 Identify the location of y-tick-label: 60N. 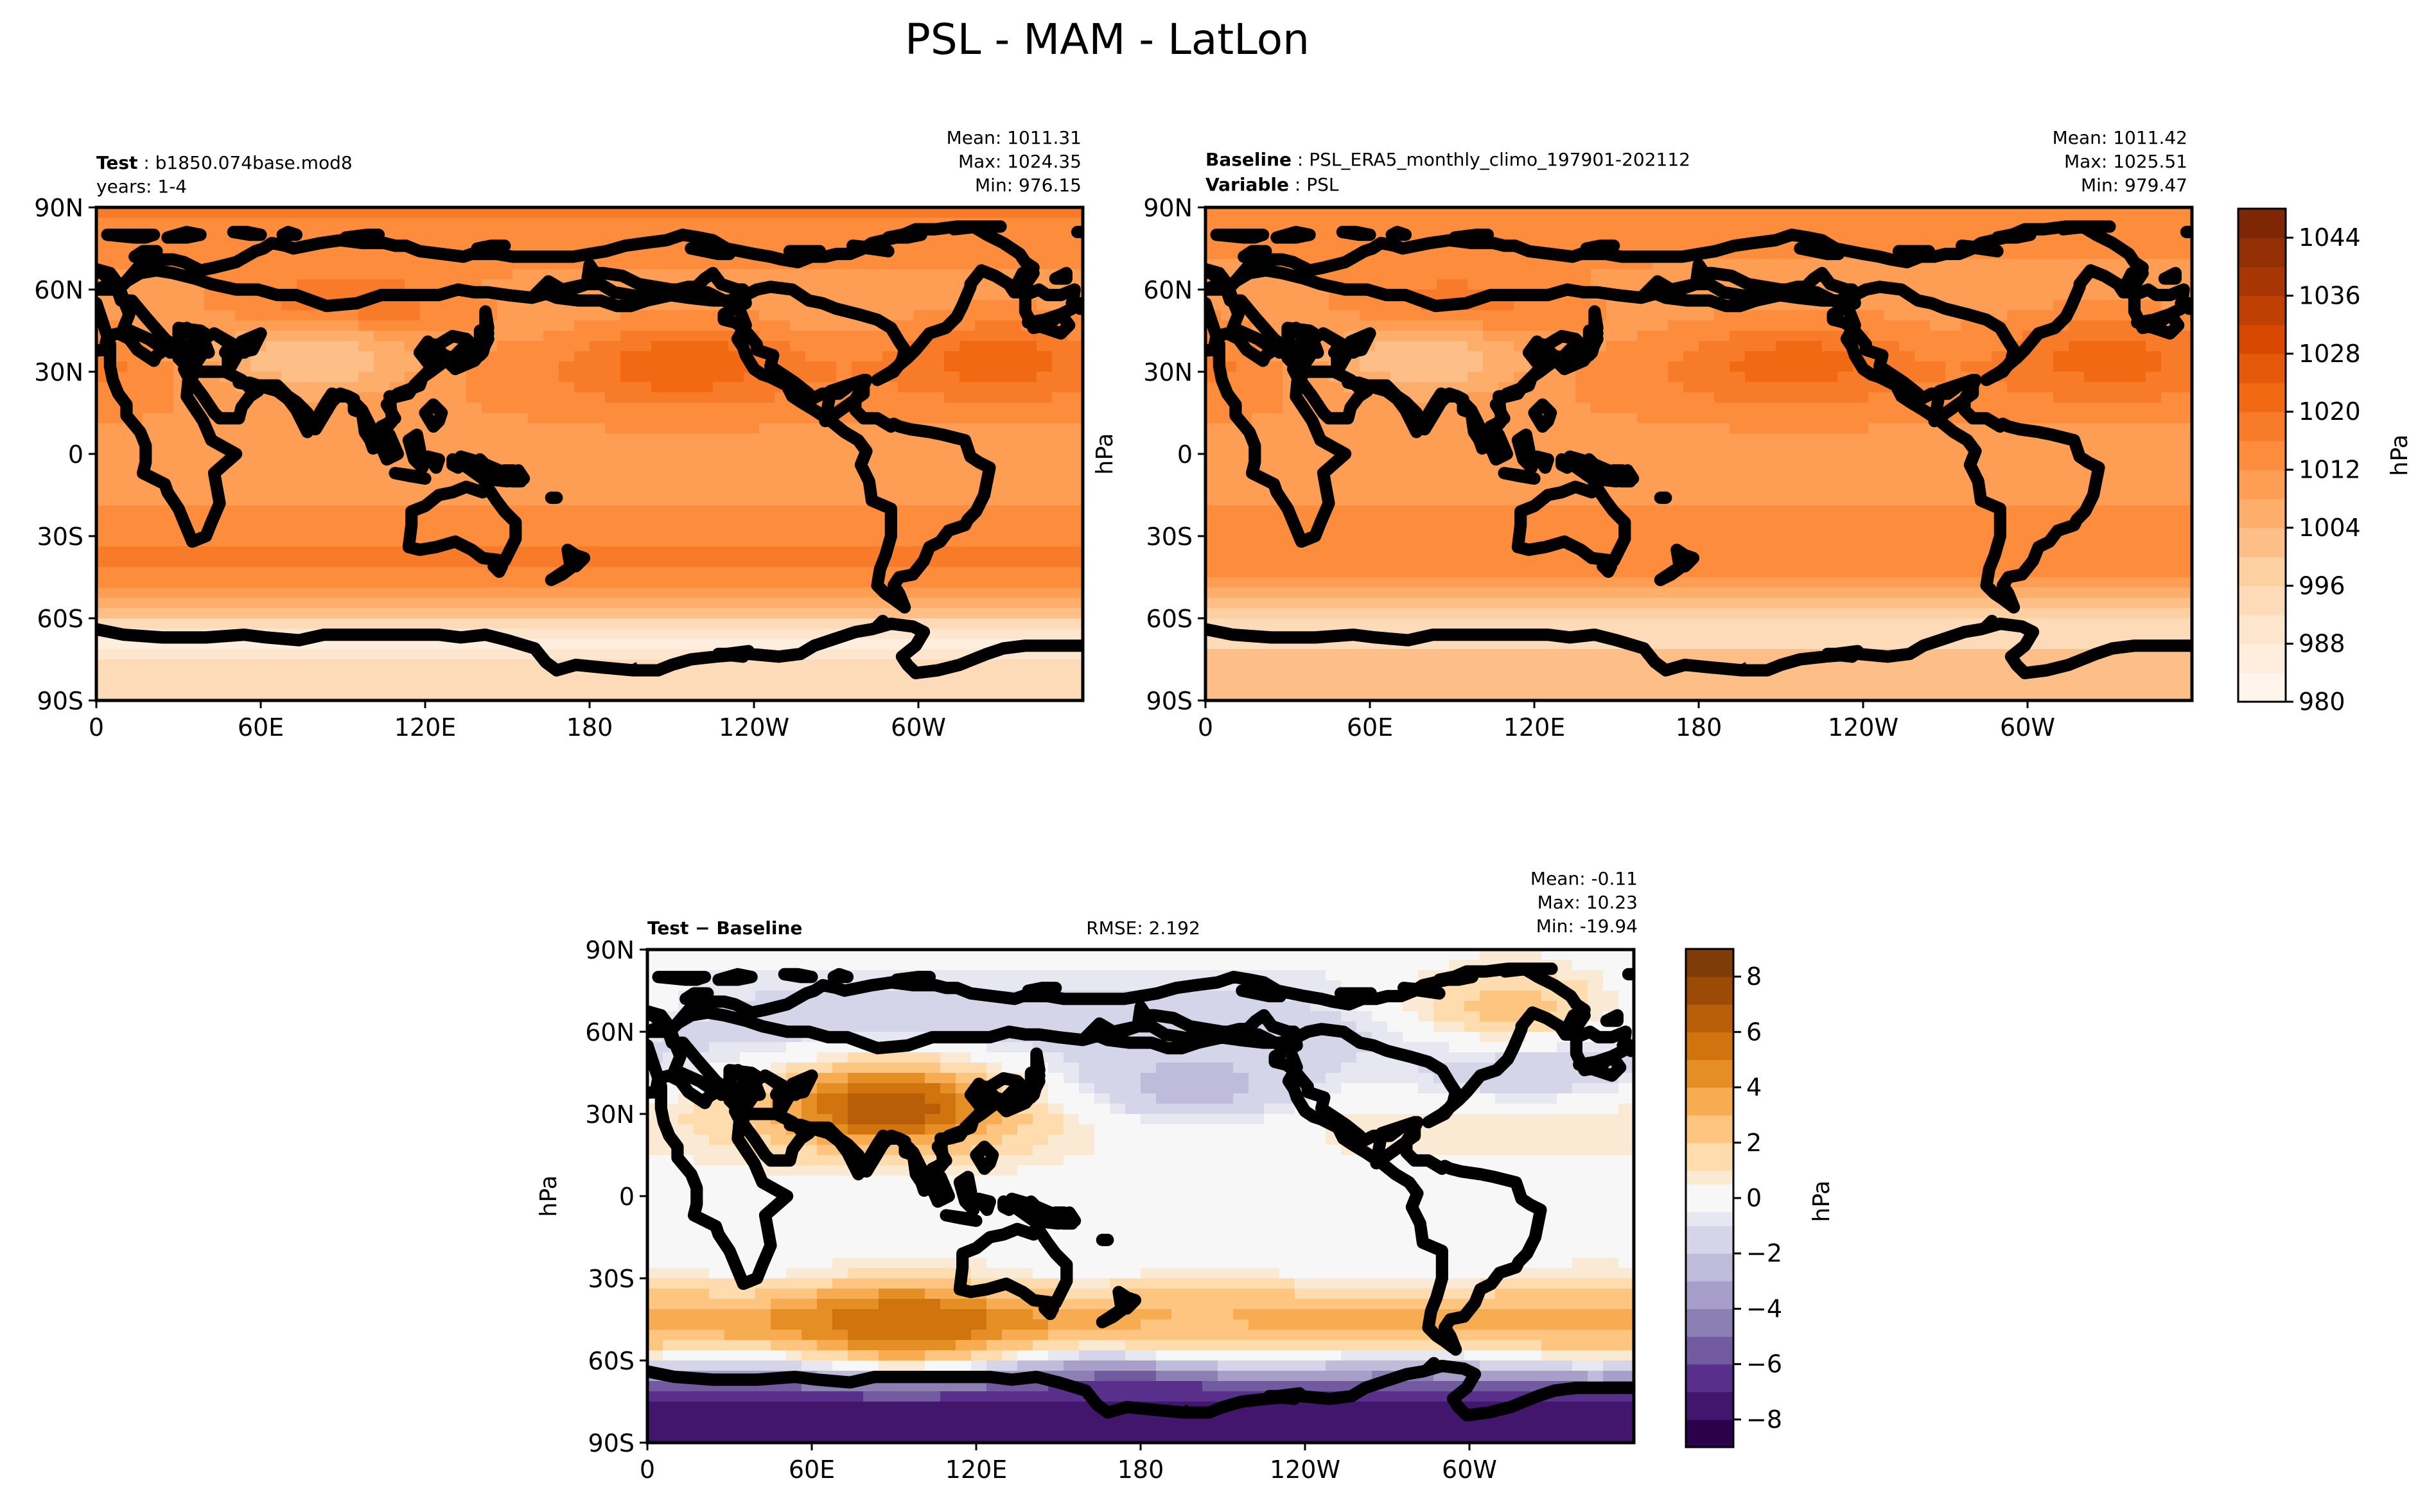
(58, 290).